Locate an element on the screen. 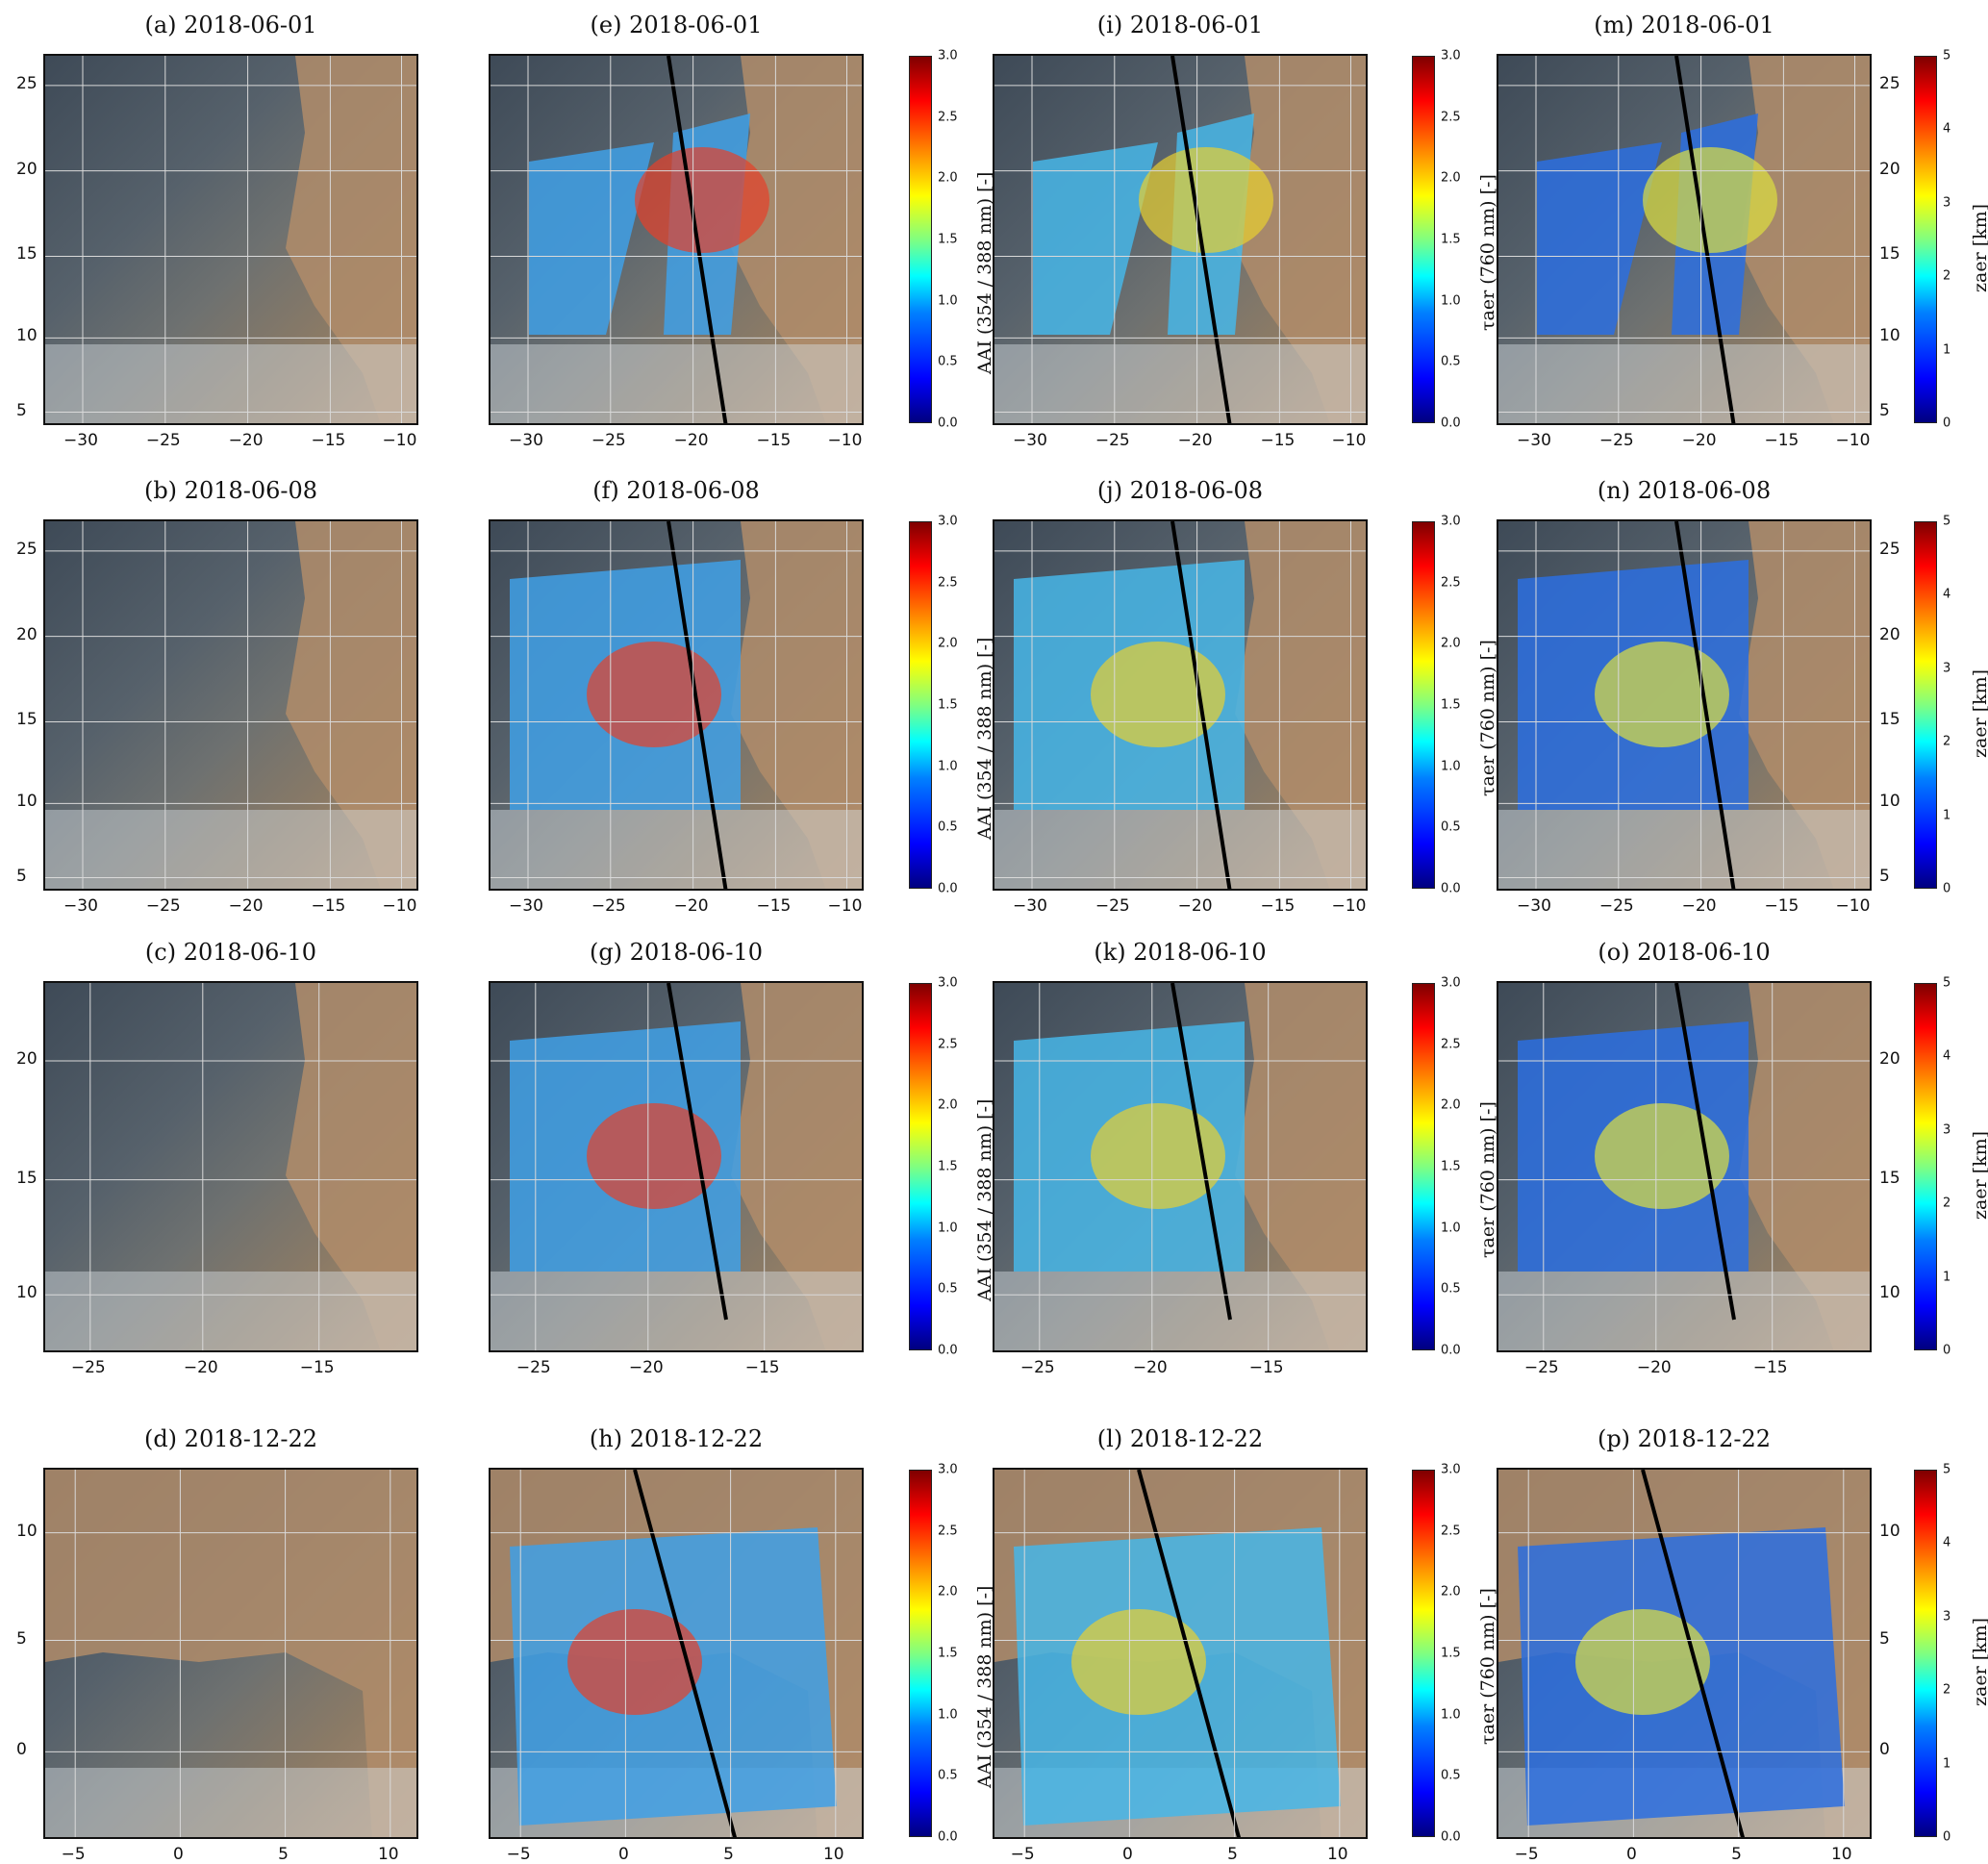 This screenshot has width=1988, height=1864. colorbar-tick-label: 0 is located at coordinates (1947, 423).